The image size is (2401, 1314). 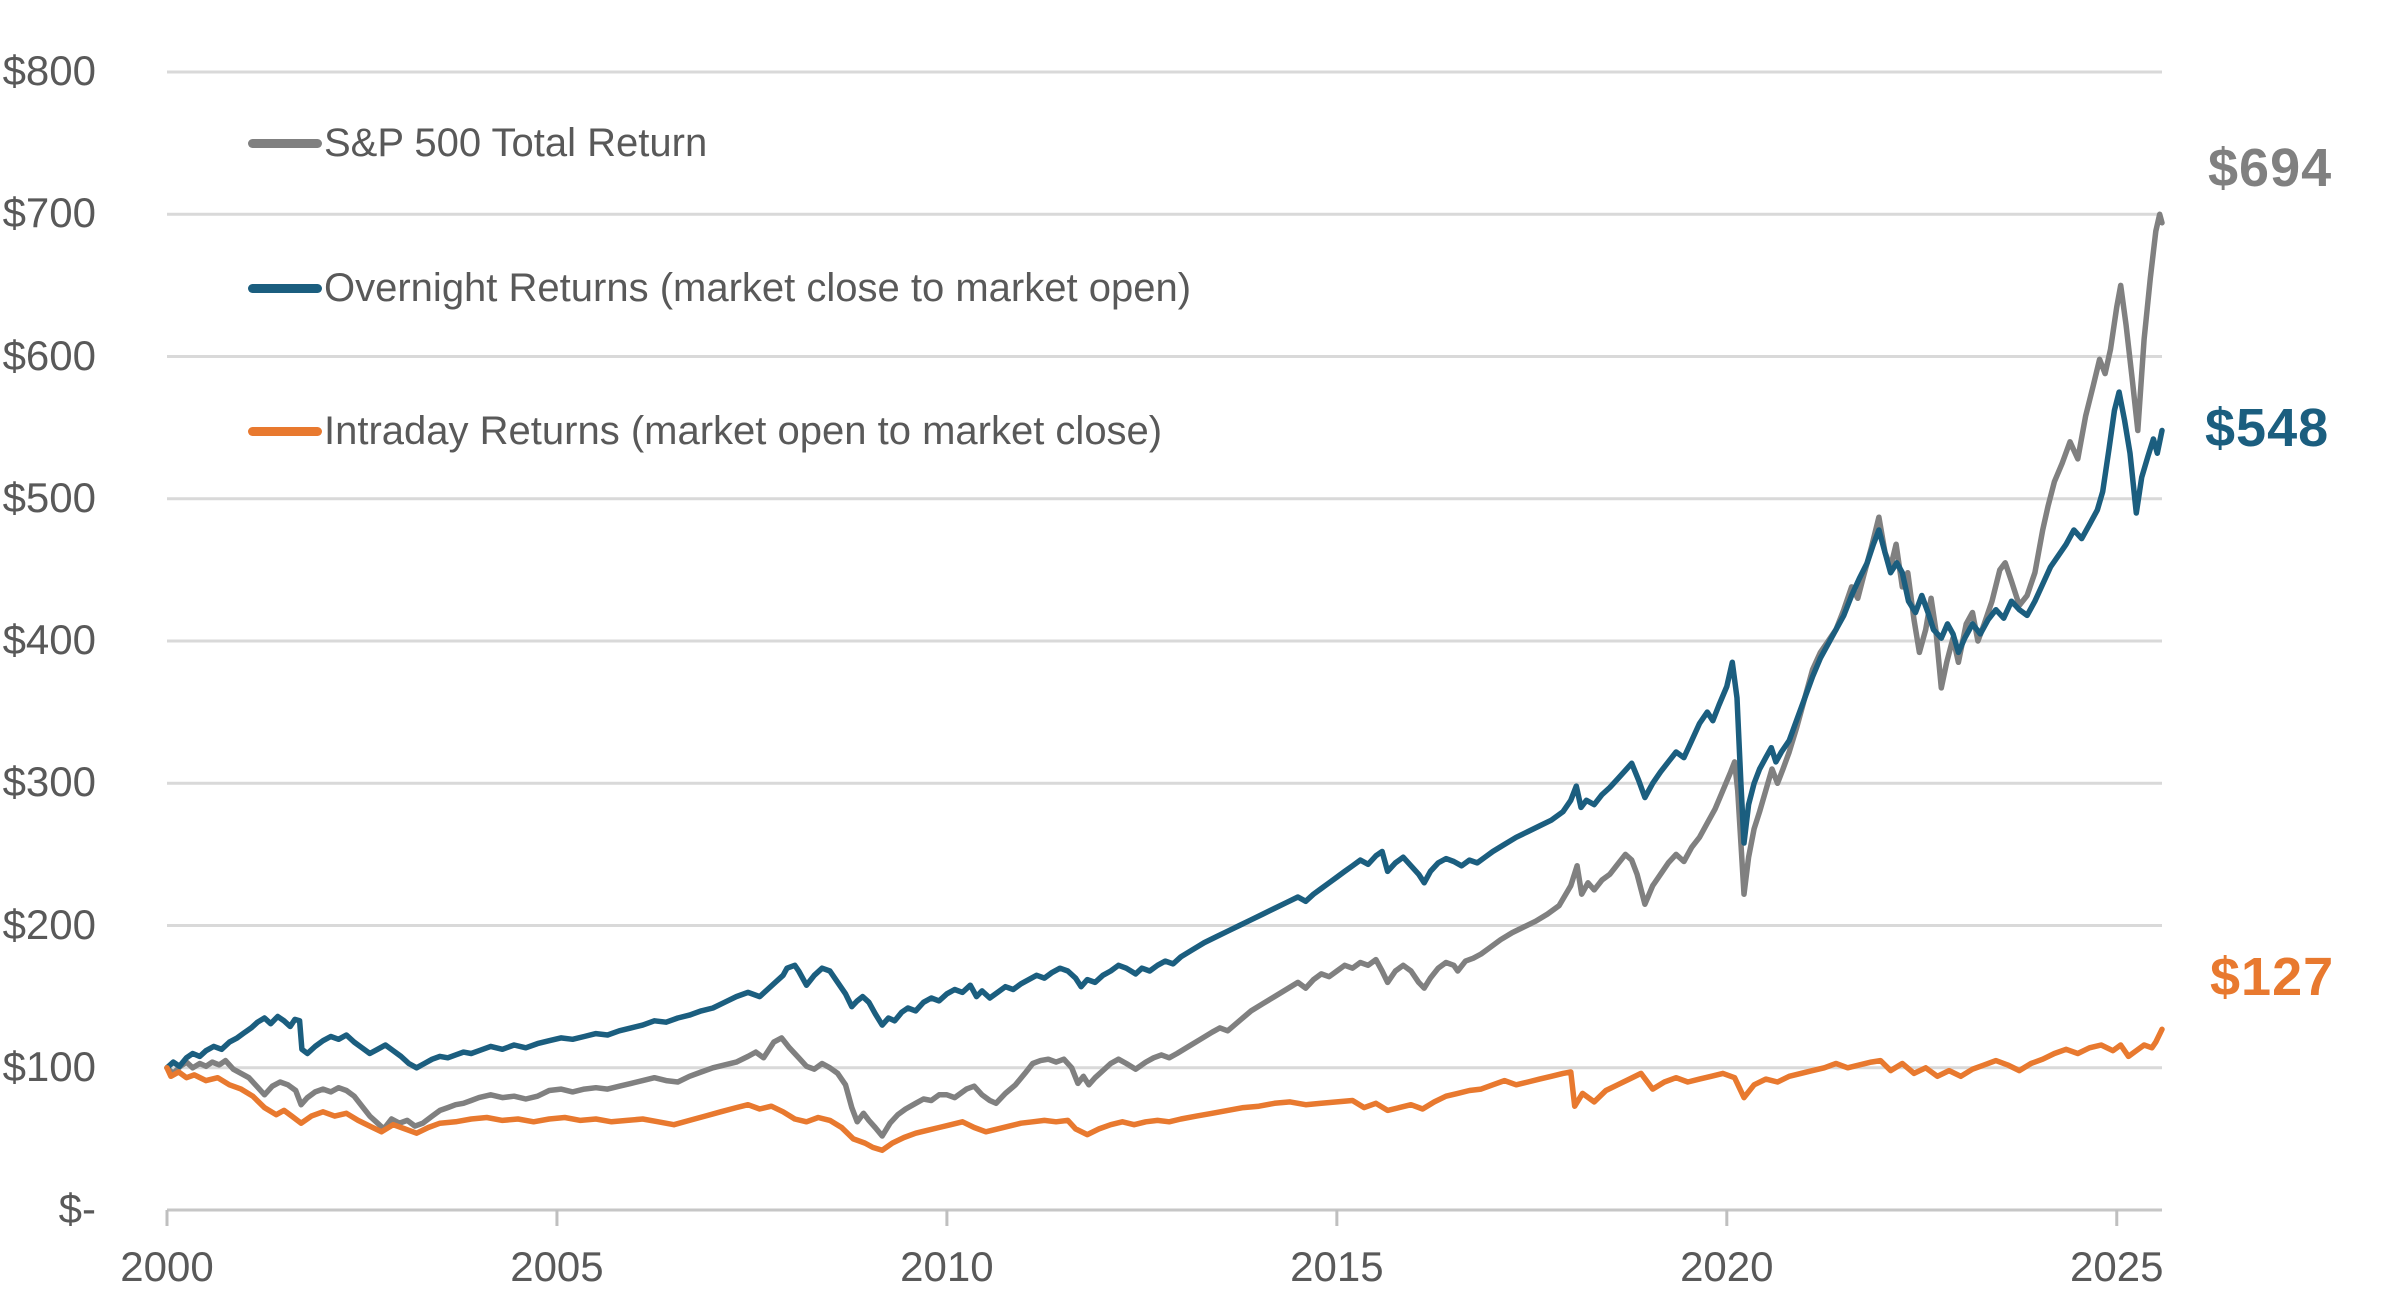 What do you see at coordinates (1727, 1266) in the screenshot?
I see `x-axis-label-2020: 2020` at bounding box center [1727, 1266].